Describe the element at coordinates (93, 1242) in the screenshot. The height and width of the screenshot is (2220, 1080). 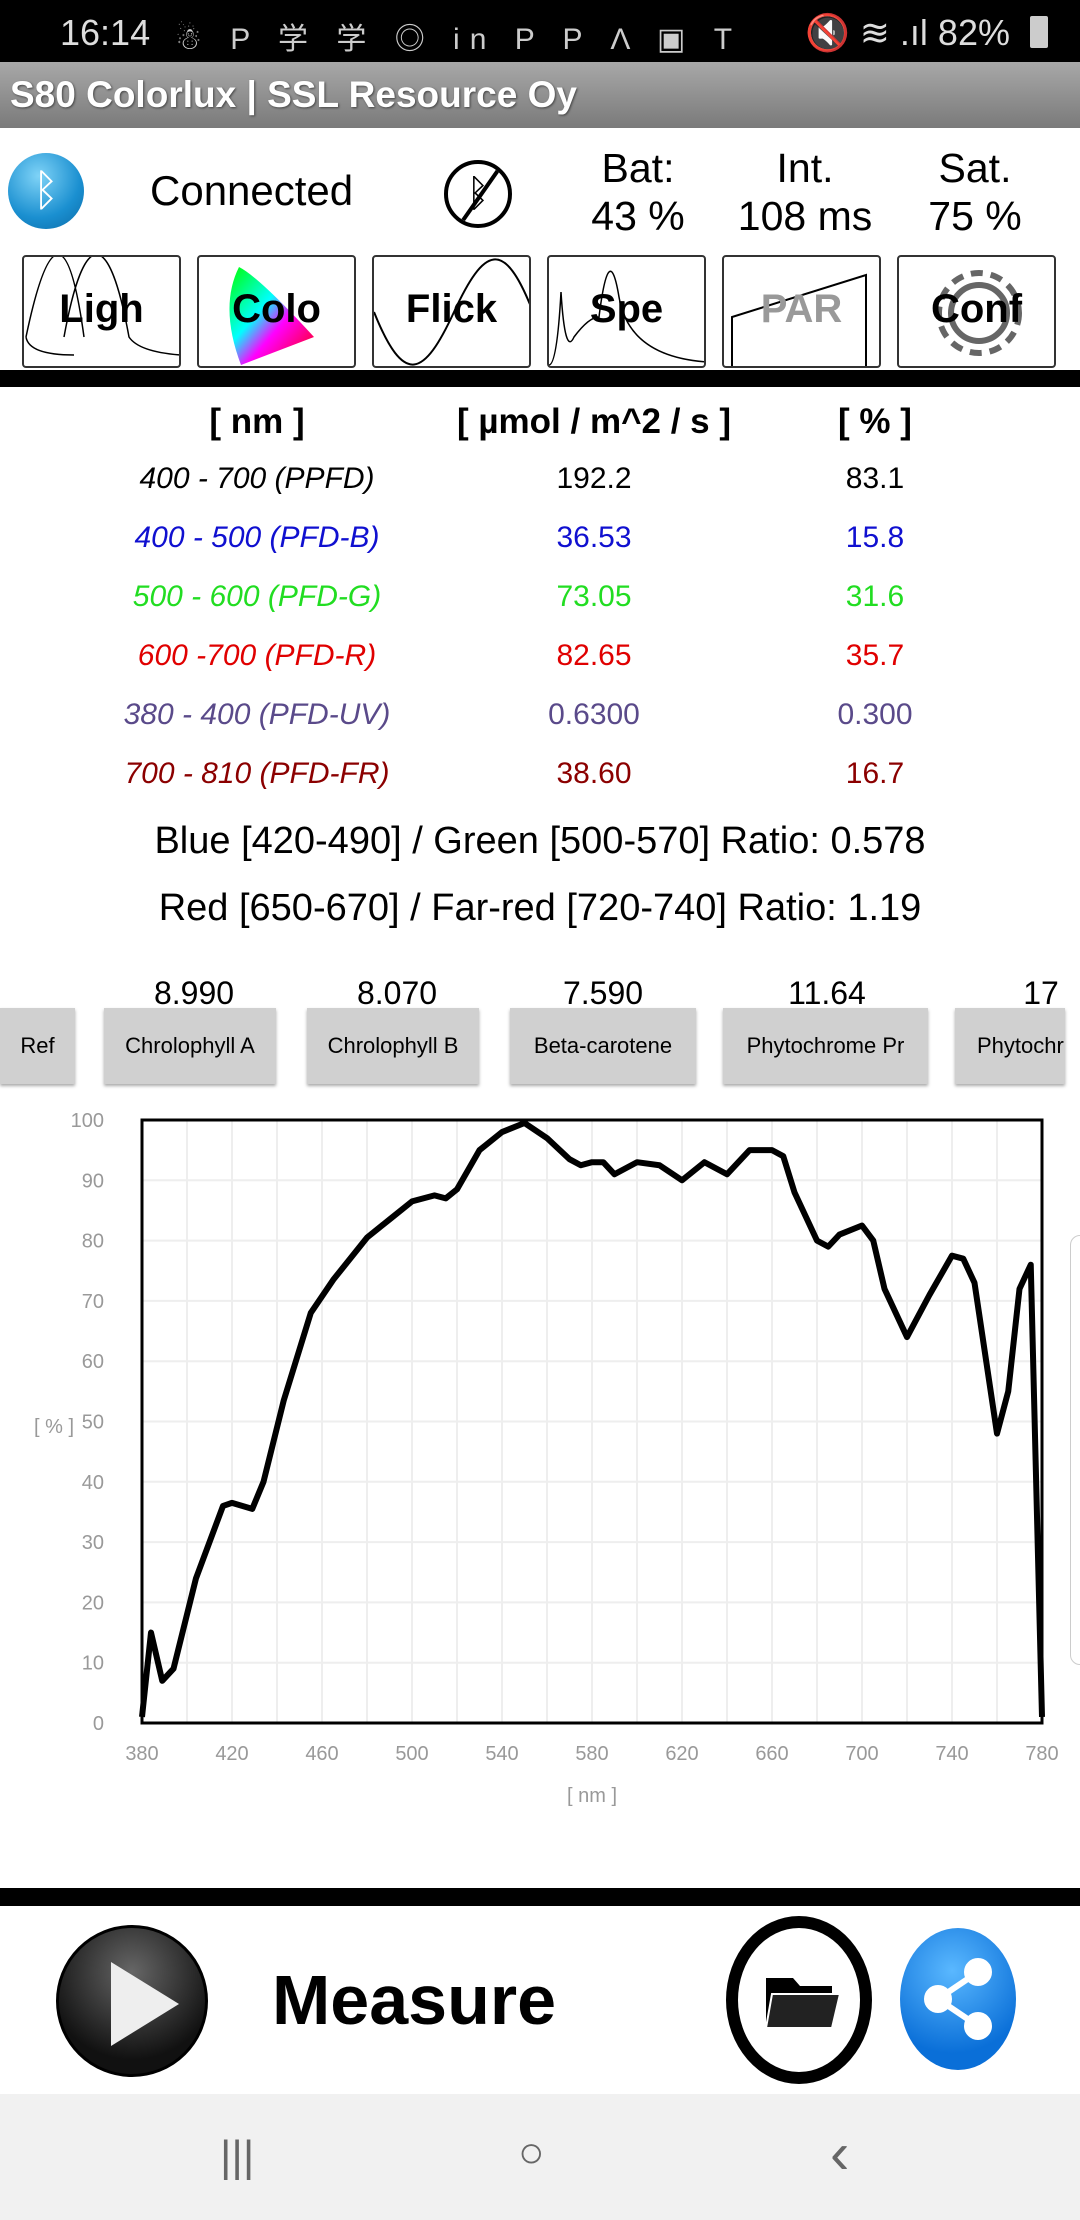
I see `y-tick-label: 80` at that location.